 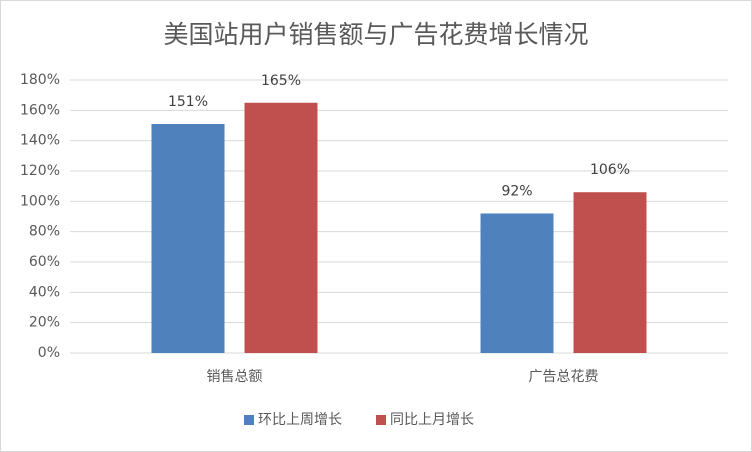 What do you see at coordinates (432, 420) in the screenshot?
I see `legend-label: 同比上月增长` at bounding box center [432, 420].